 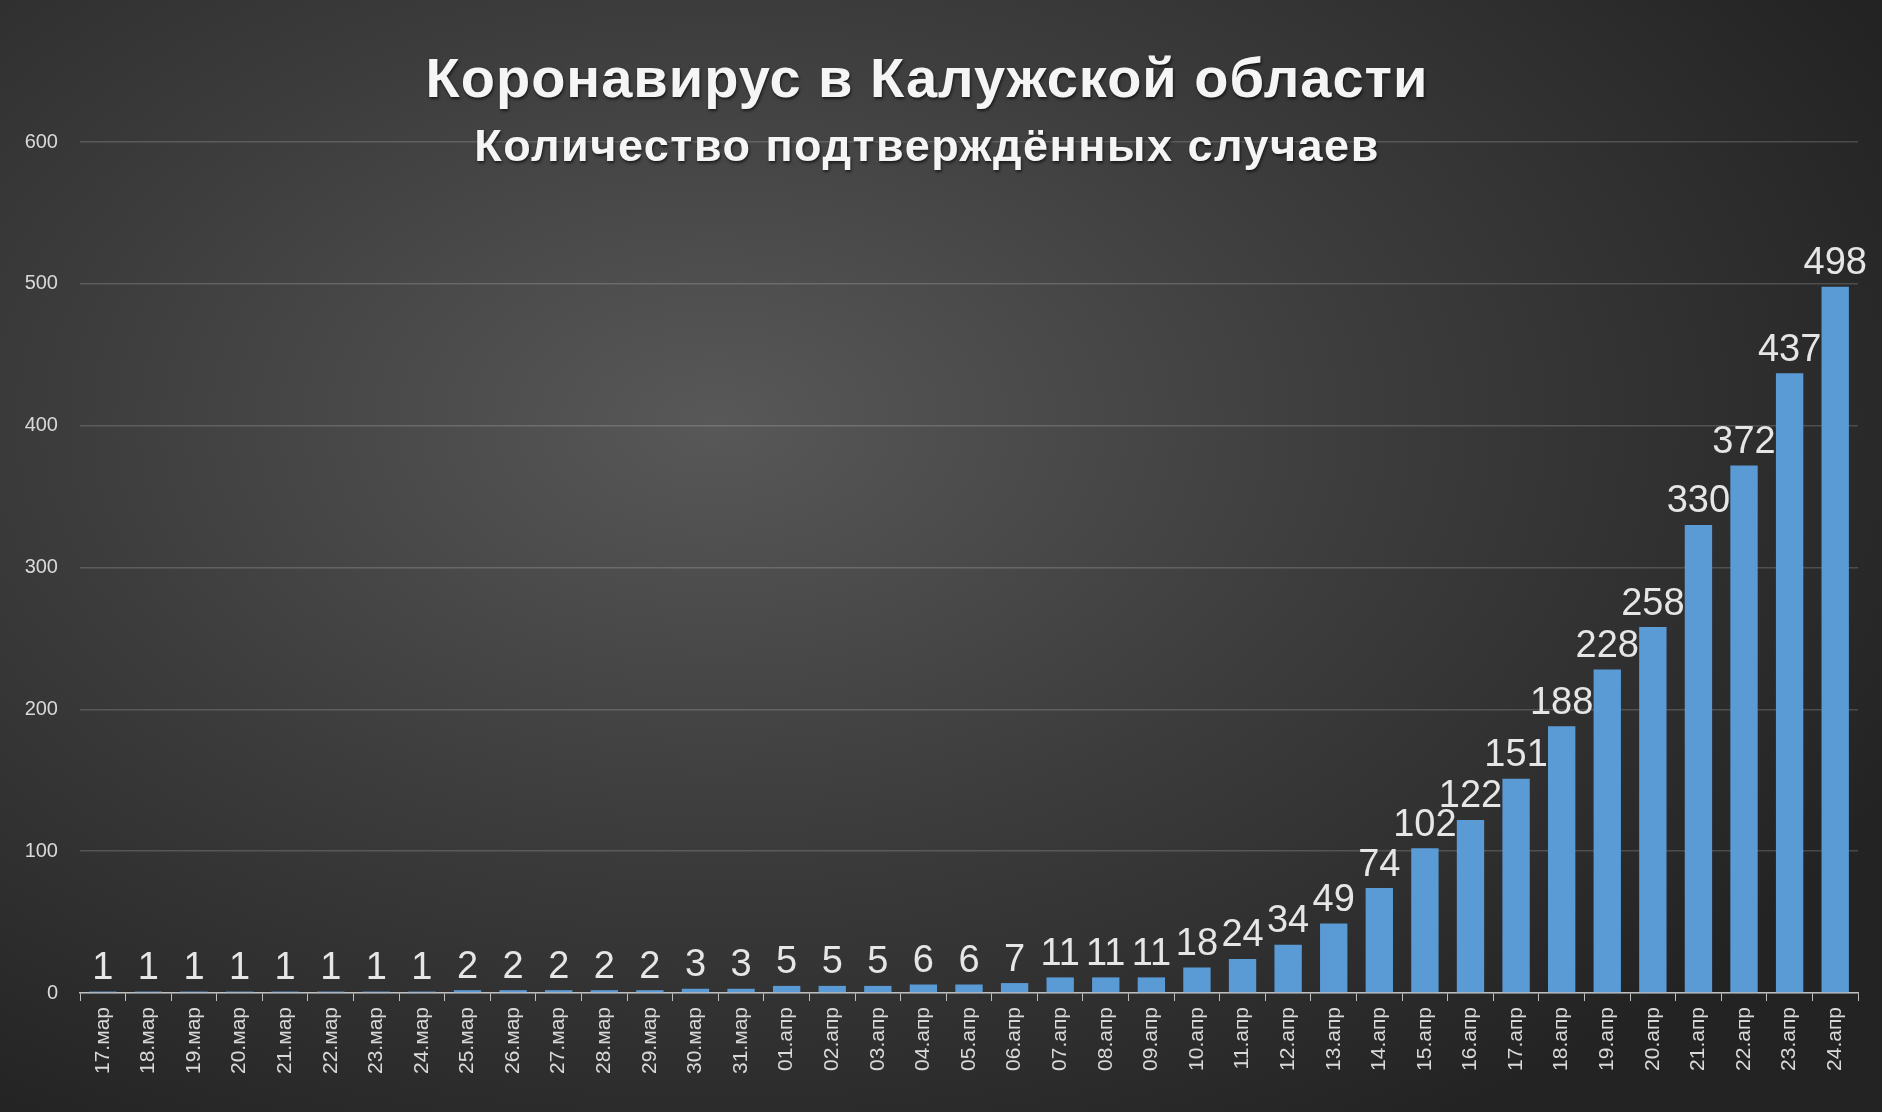 What do you see at coordinates (1514, 1039) in the screenshot?
I see `x-tick-label: 17.апр` at bounding box center [1514, 1039].